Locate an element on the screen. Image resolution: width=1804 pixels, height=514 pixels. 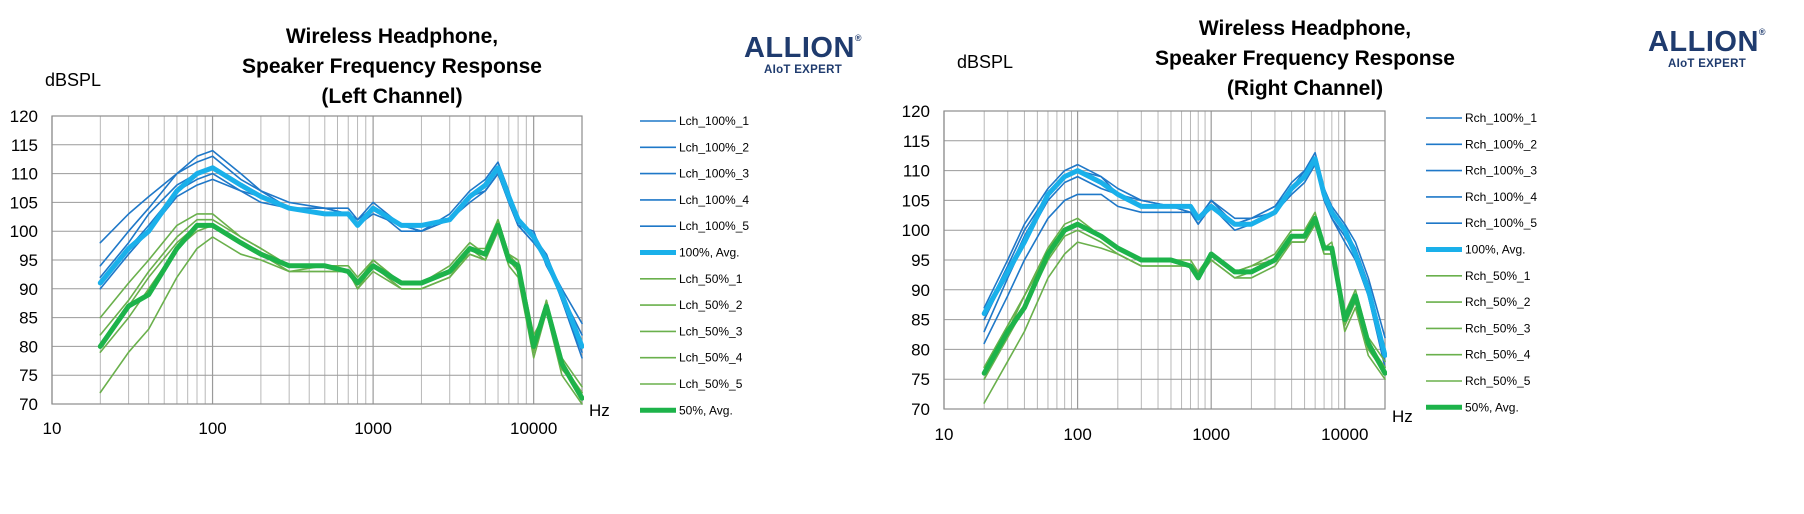
legend-label: Rch_100%_2 is located at coordinates (1501, 144).